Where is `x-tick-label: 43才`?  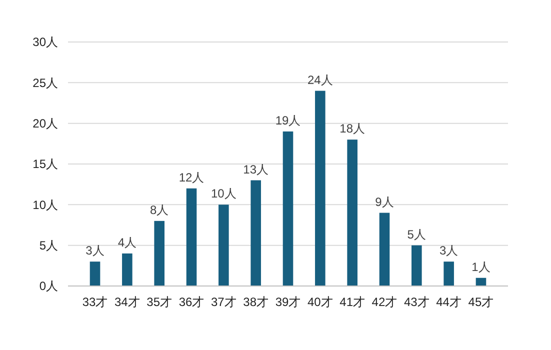
x-tick-label: 43才 is located at coordinates (417, 302).